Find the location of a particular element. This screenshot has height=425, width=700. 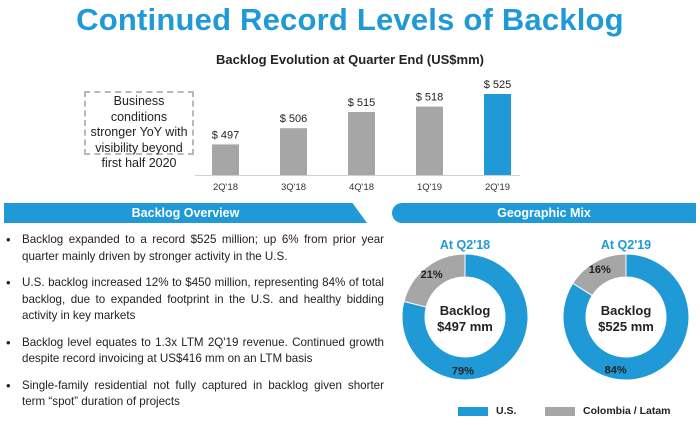

legend-item-us: U.S. is located at coordinates (487, 411).